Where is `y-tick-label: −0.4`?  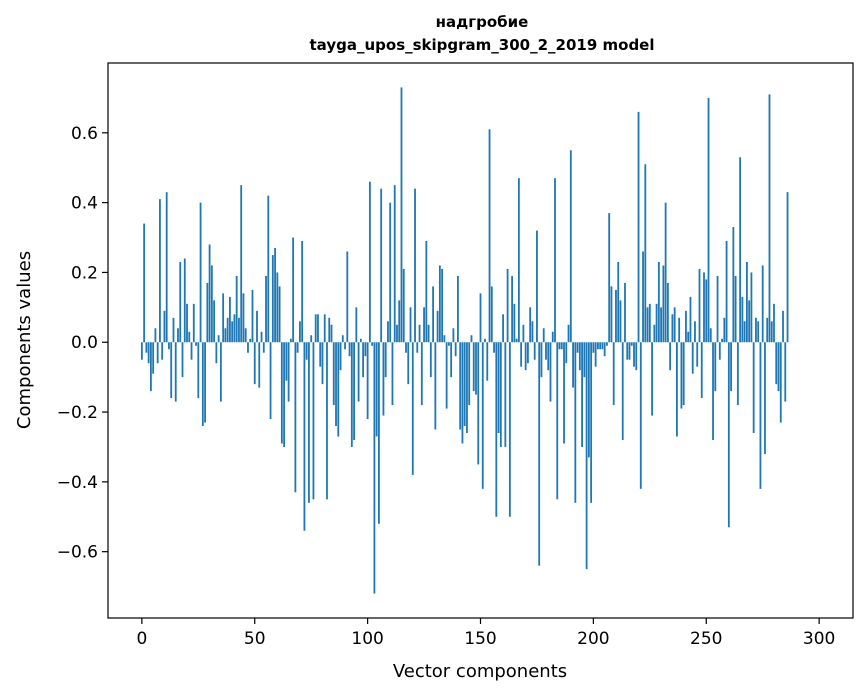
y-tick-label: −0.4 is located at coordinates (77, 483).